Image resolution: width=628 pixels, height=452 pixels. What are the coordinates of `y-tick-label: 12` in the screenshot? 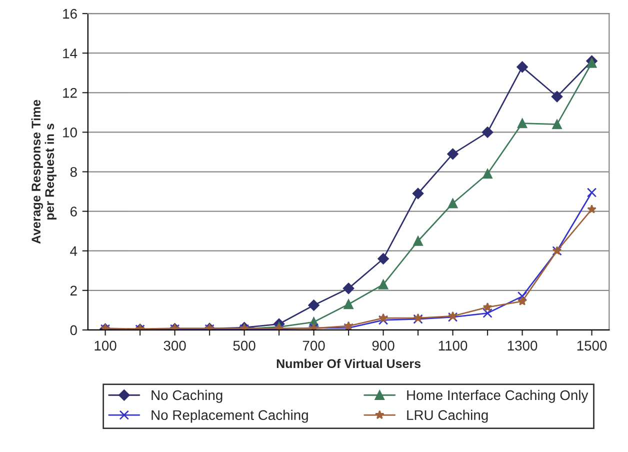 It's located at (70, 93).